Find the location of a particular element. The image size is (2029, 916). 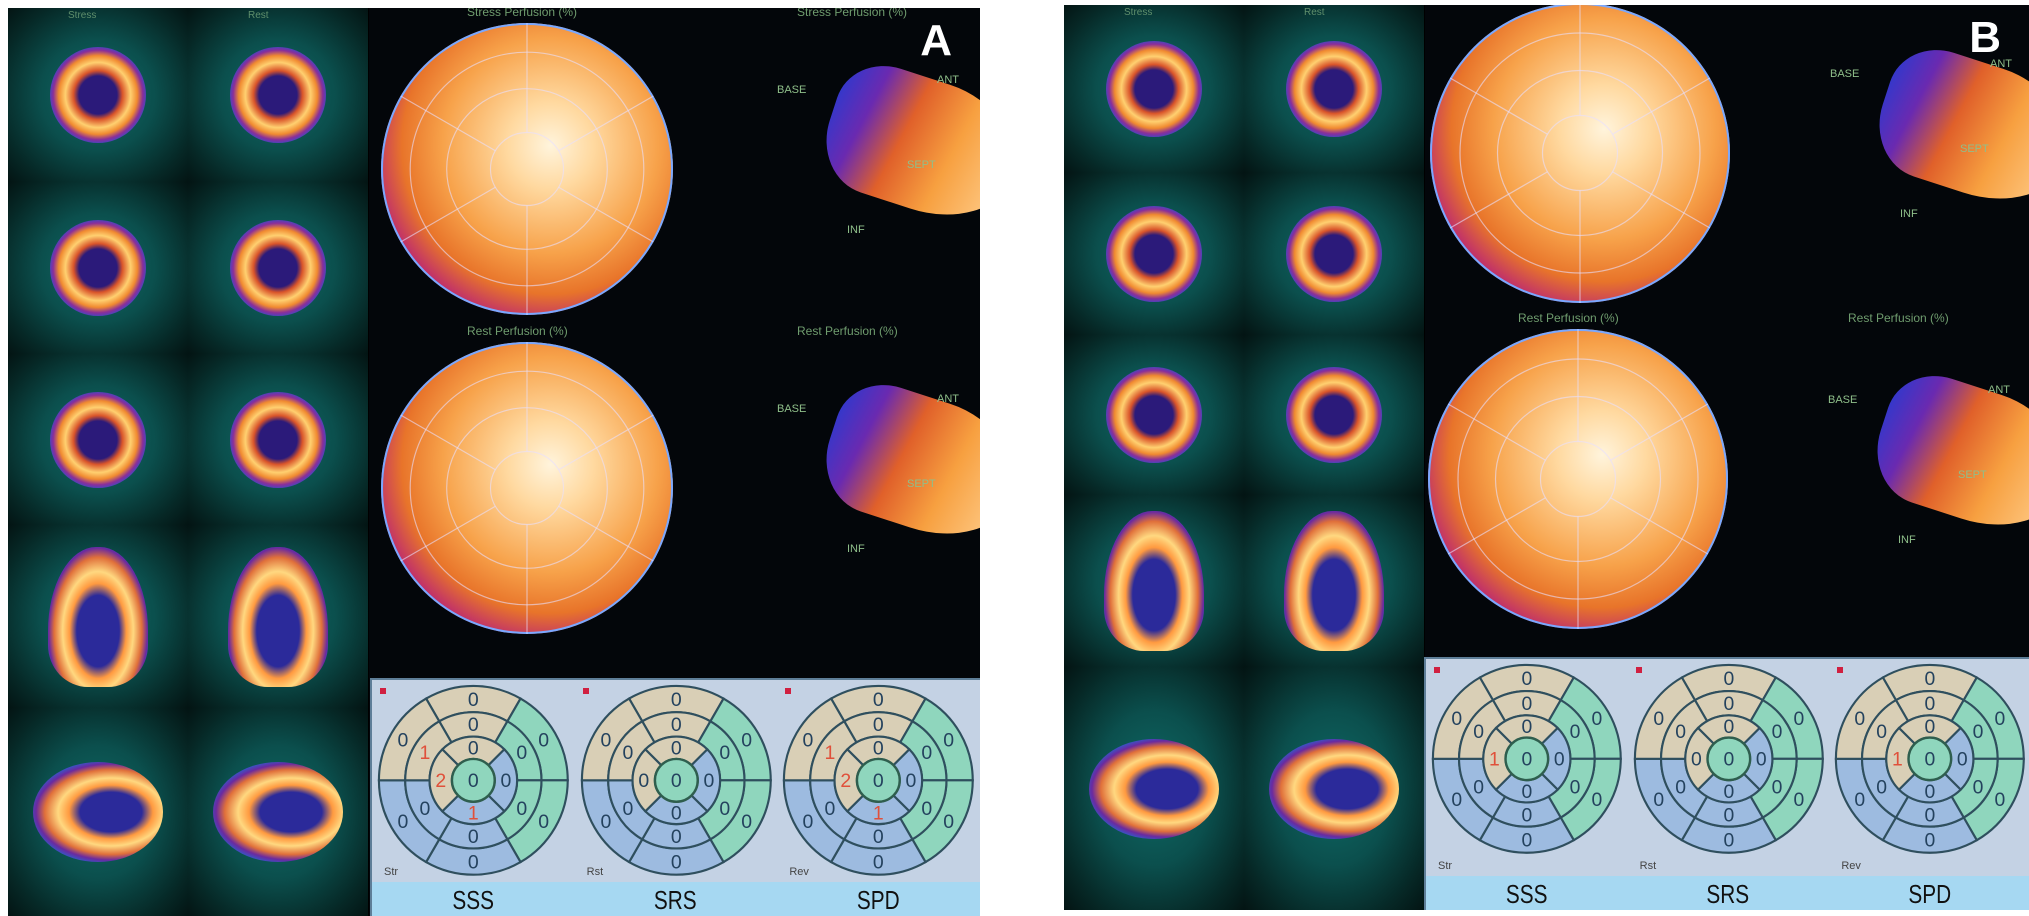

bullseye-tag: Str is located at coordinates (1445, 866).